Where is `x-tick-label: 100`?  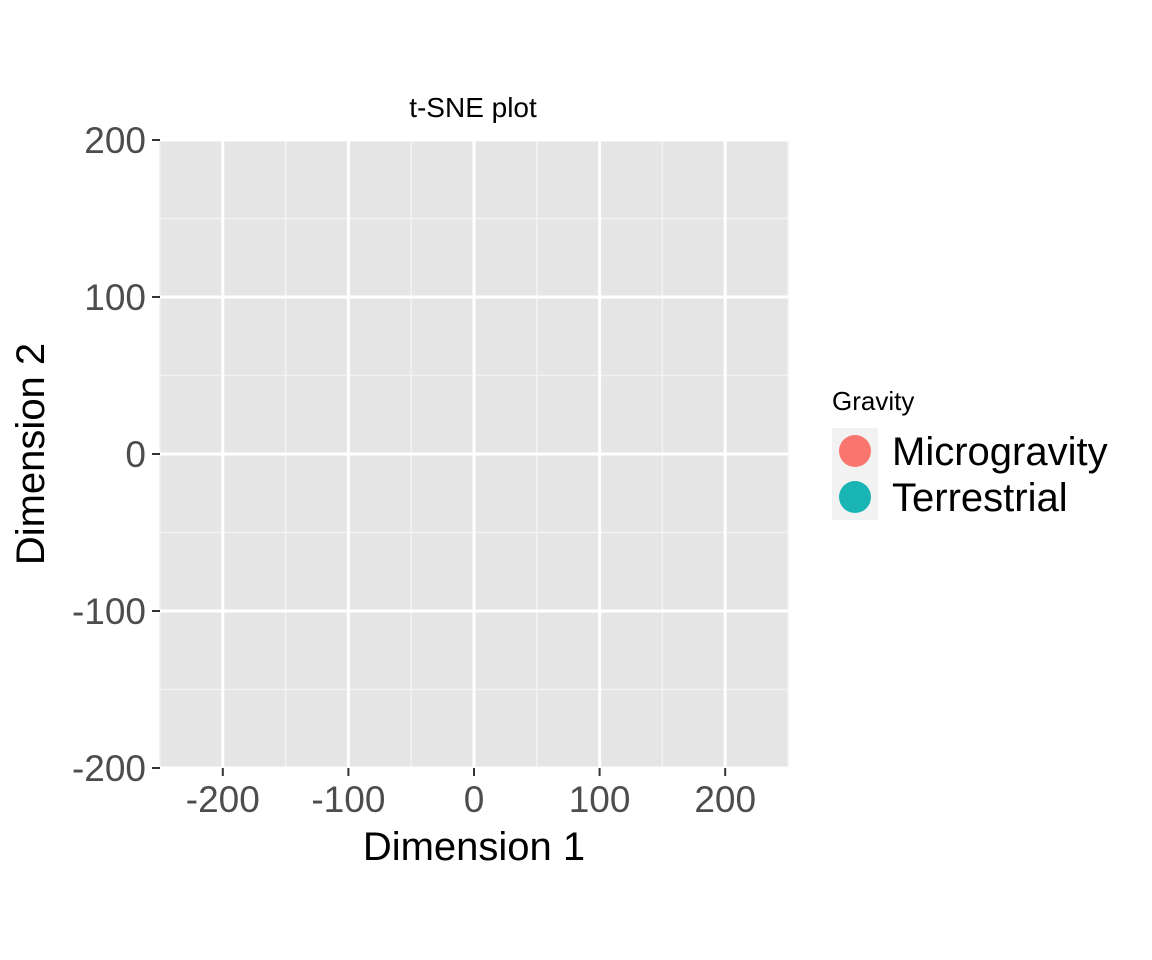 x-tick-label: 100 is located at coordinates (600, 799).